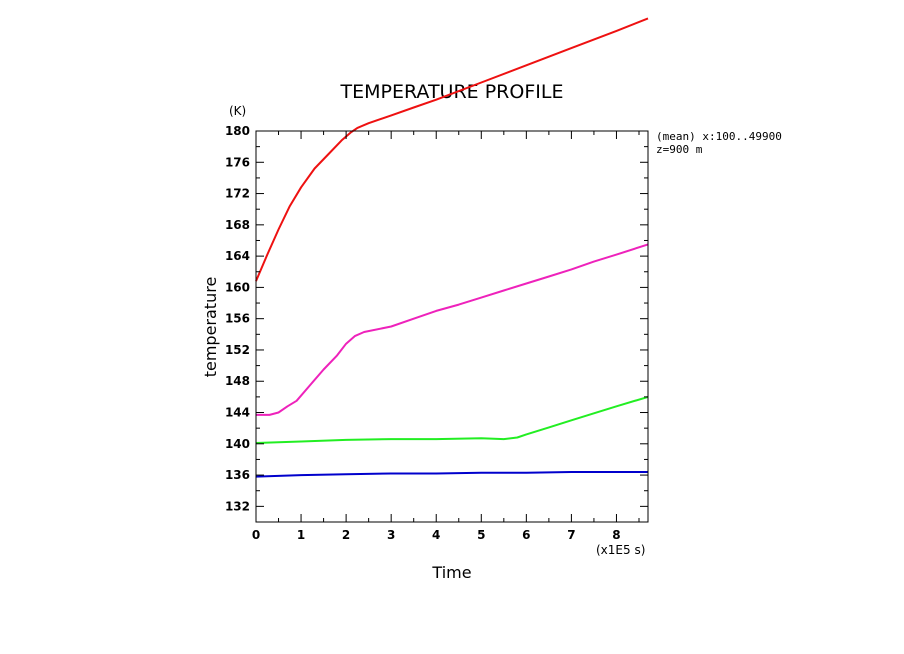 Image resolution: width=904 pixels, height=654 pixels. What do you see at coordinates (451, 572) in the screenshot?
I see `x-axis-label: Time` at bounding box center [451, 572].